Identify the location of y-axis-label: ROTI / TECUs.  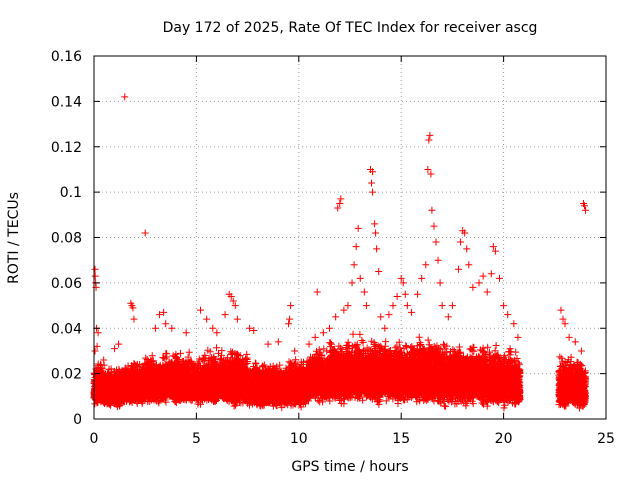
(14, 238).